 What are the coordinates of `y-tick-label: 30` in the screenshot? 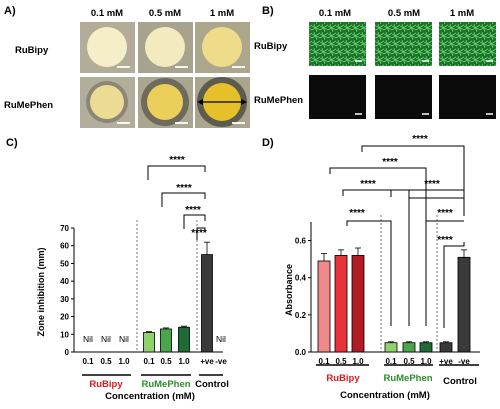 It's located at (64, 299).